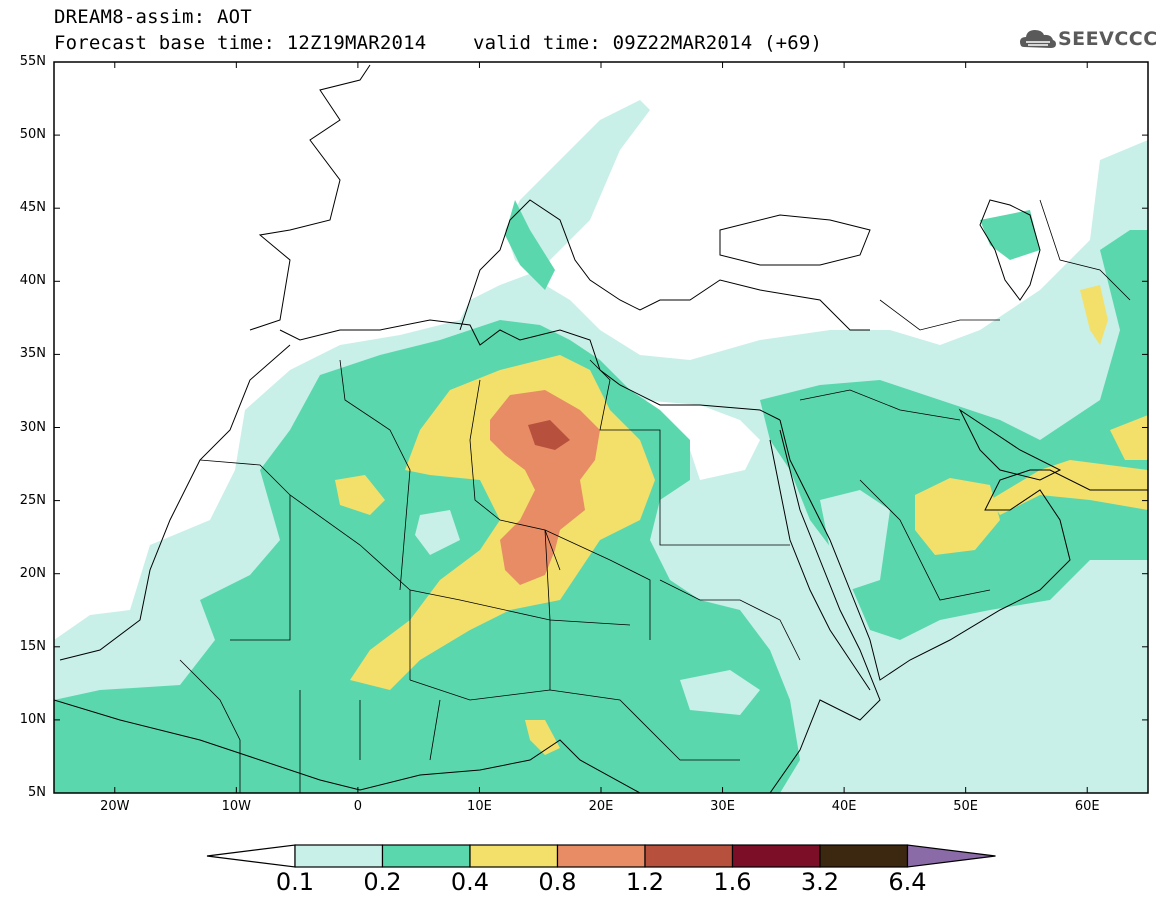 Image resolution: width=1165 pixels, height=905 pixels. I want to click on lon-tick-label: 10E, so click(479, 806).